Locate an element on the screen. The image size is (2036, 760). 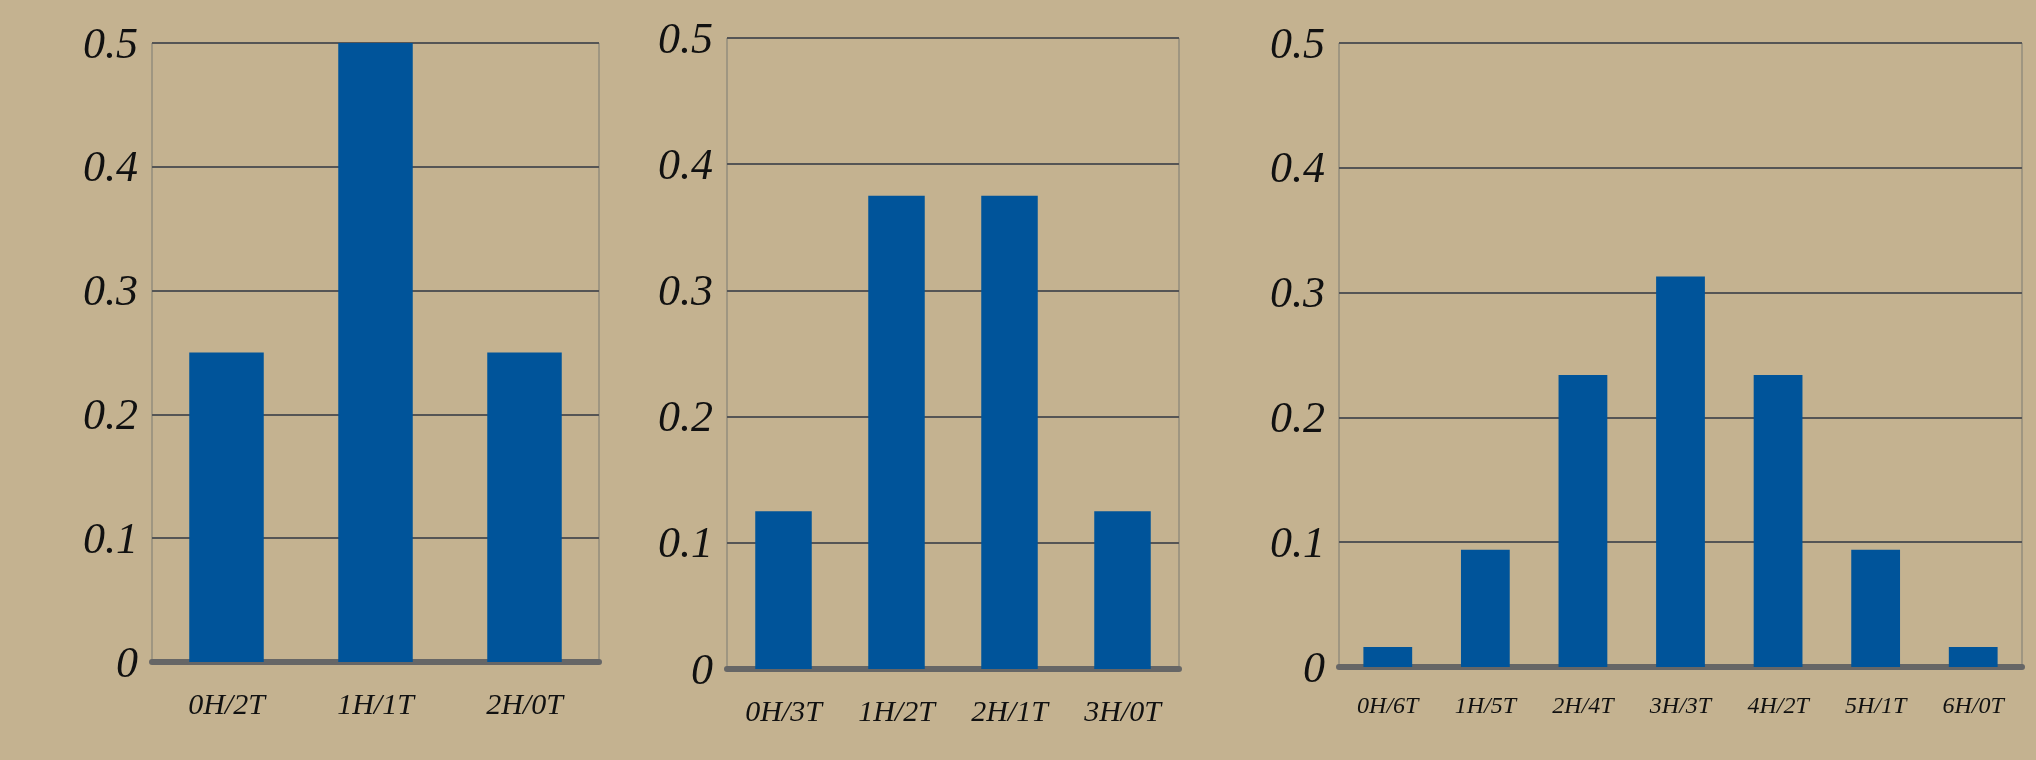
x-tick-label: 2H/1T is located at coordinates (1011, 710).